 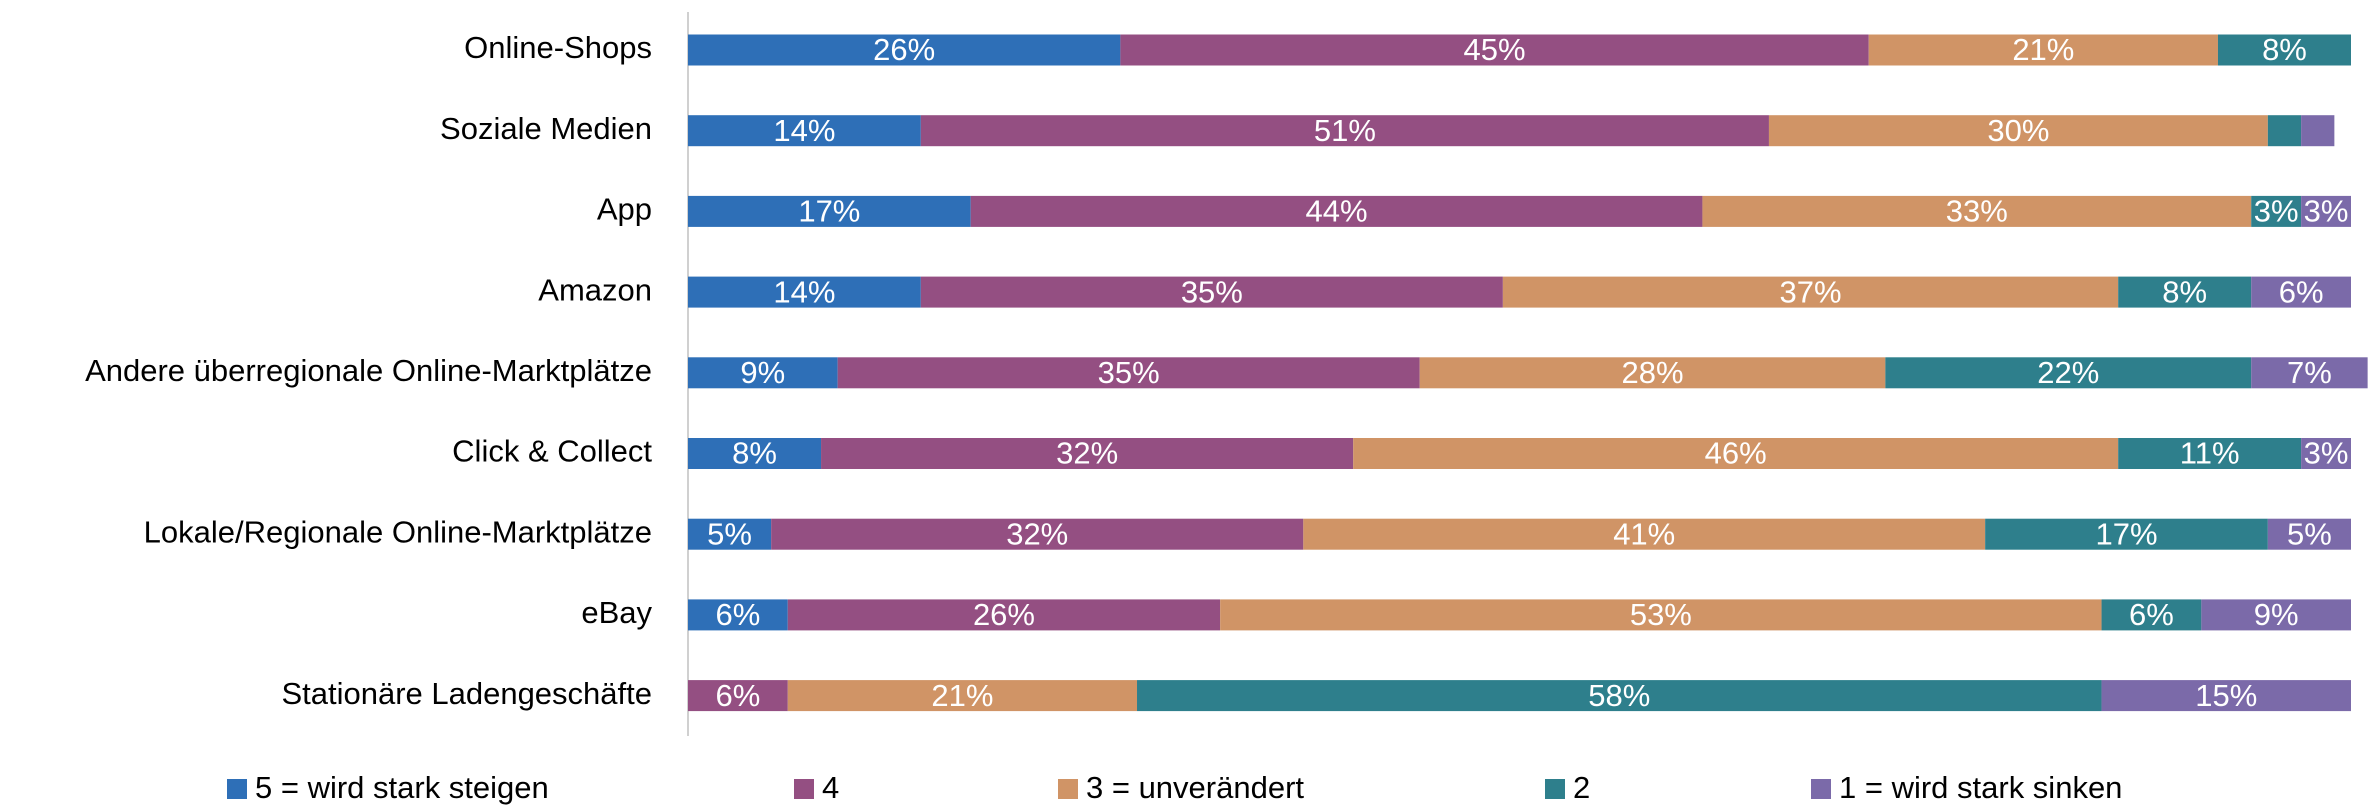 What do you see at coordinates (1195, 787) in the screenshot?
I see `legend-label: 3 = unverändert` at bounding box center [1195, 787].